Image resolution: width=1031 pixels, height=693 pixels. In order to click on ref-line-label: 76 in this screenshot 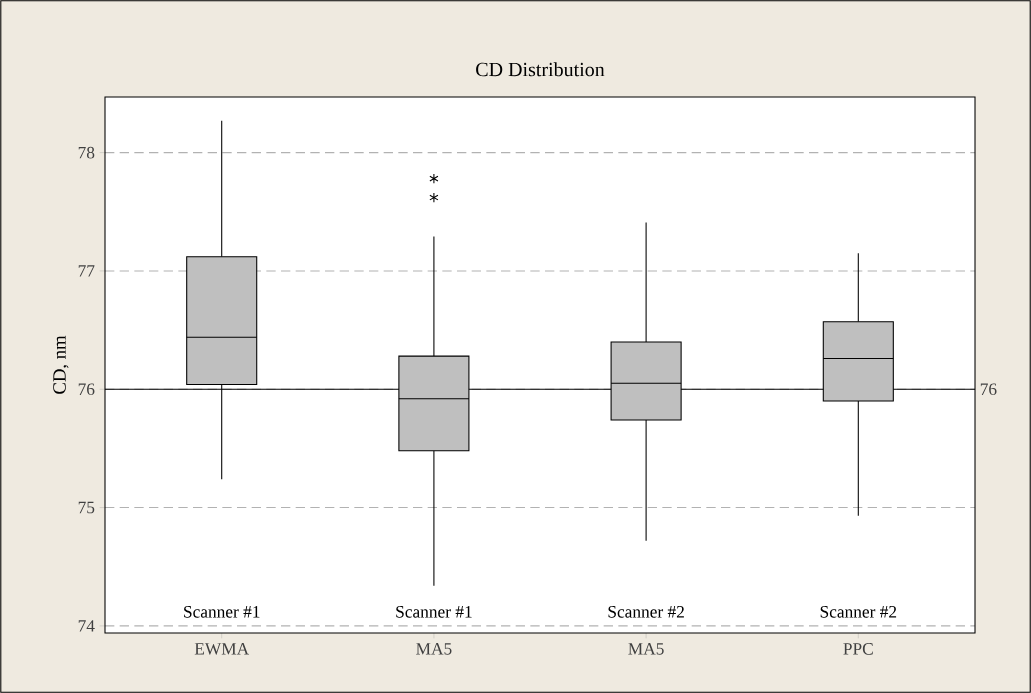, I will do `click(988, 389)`.